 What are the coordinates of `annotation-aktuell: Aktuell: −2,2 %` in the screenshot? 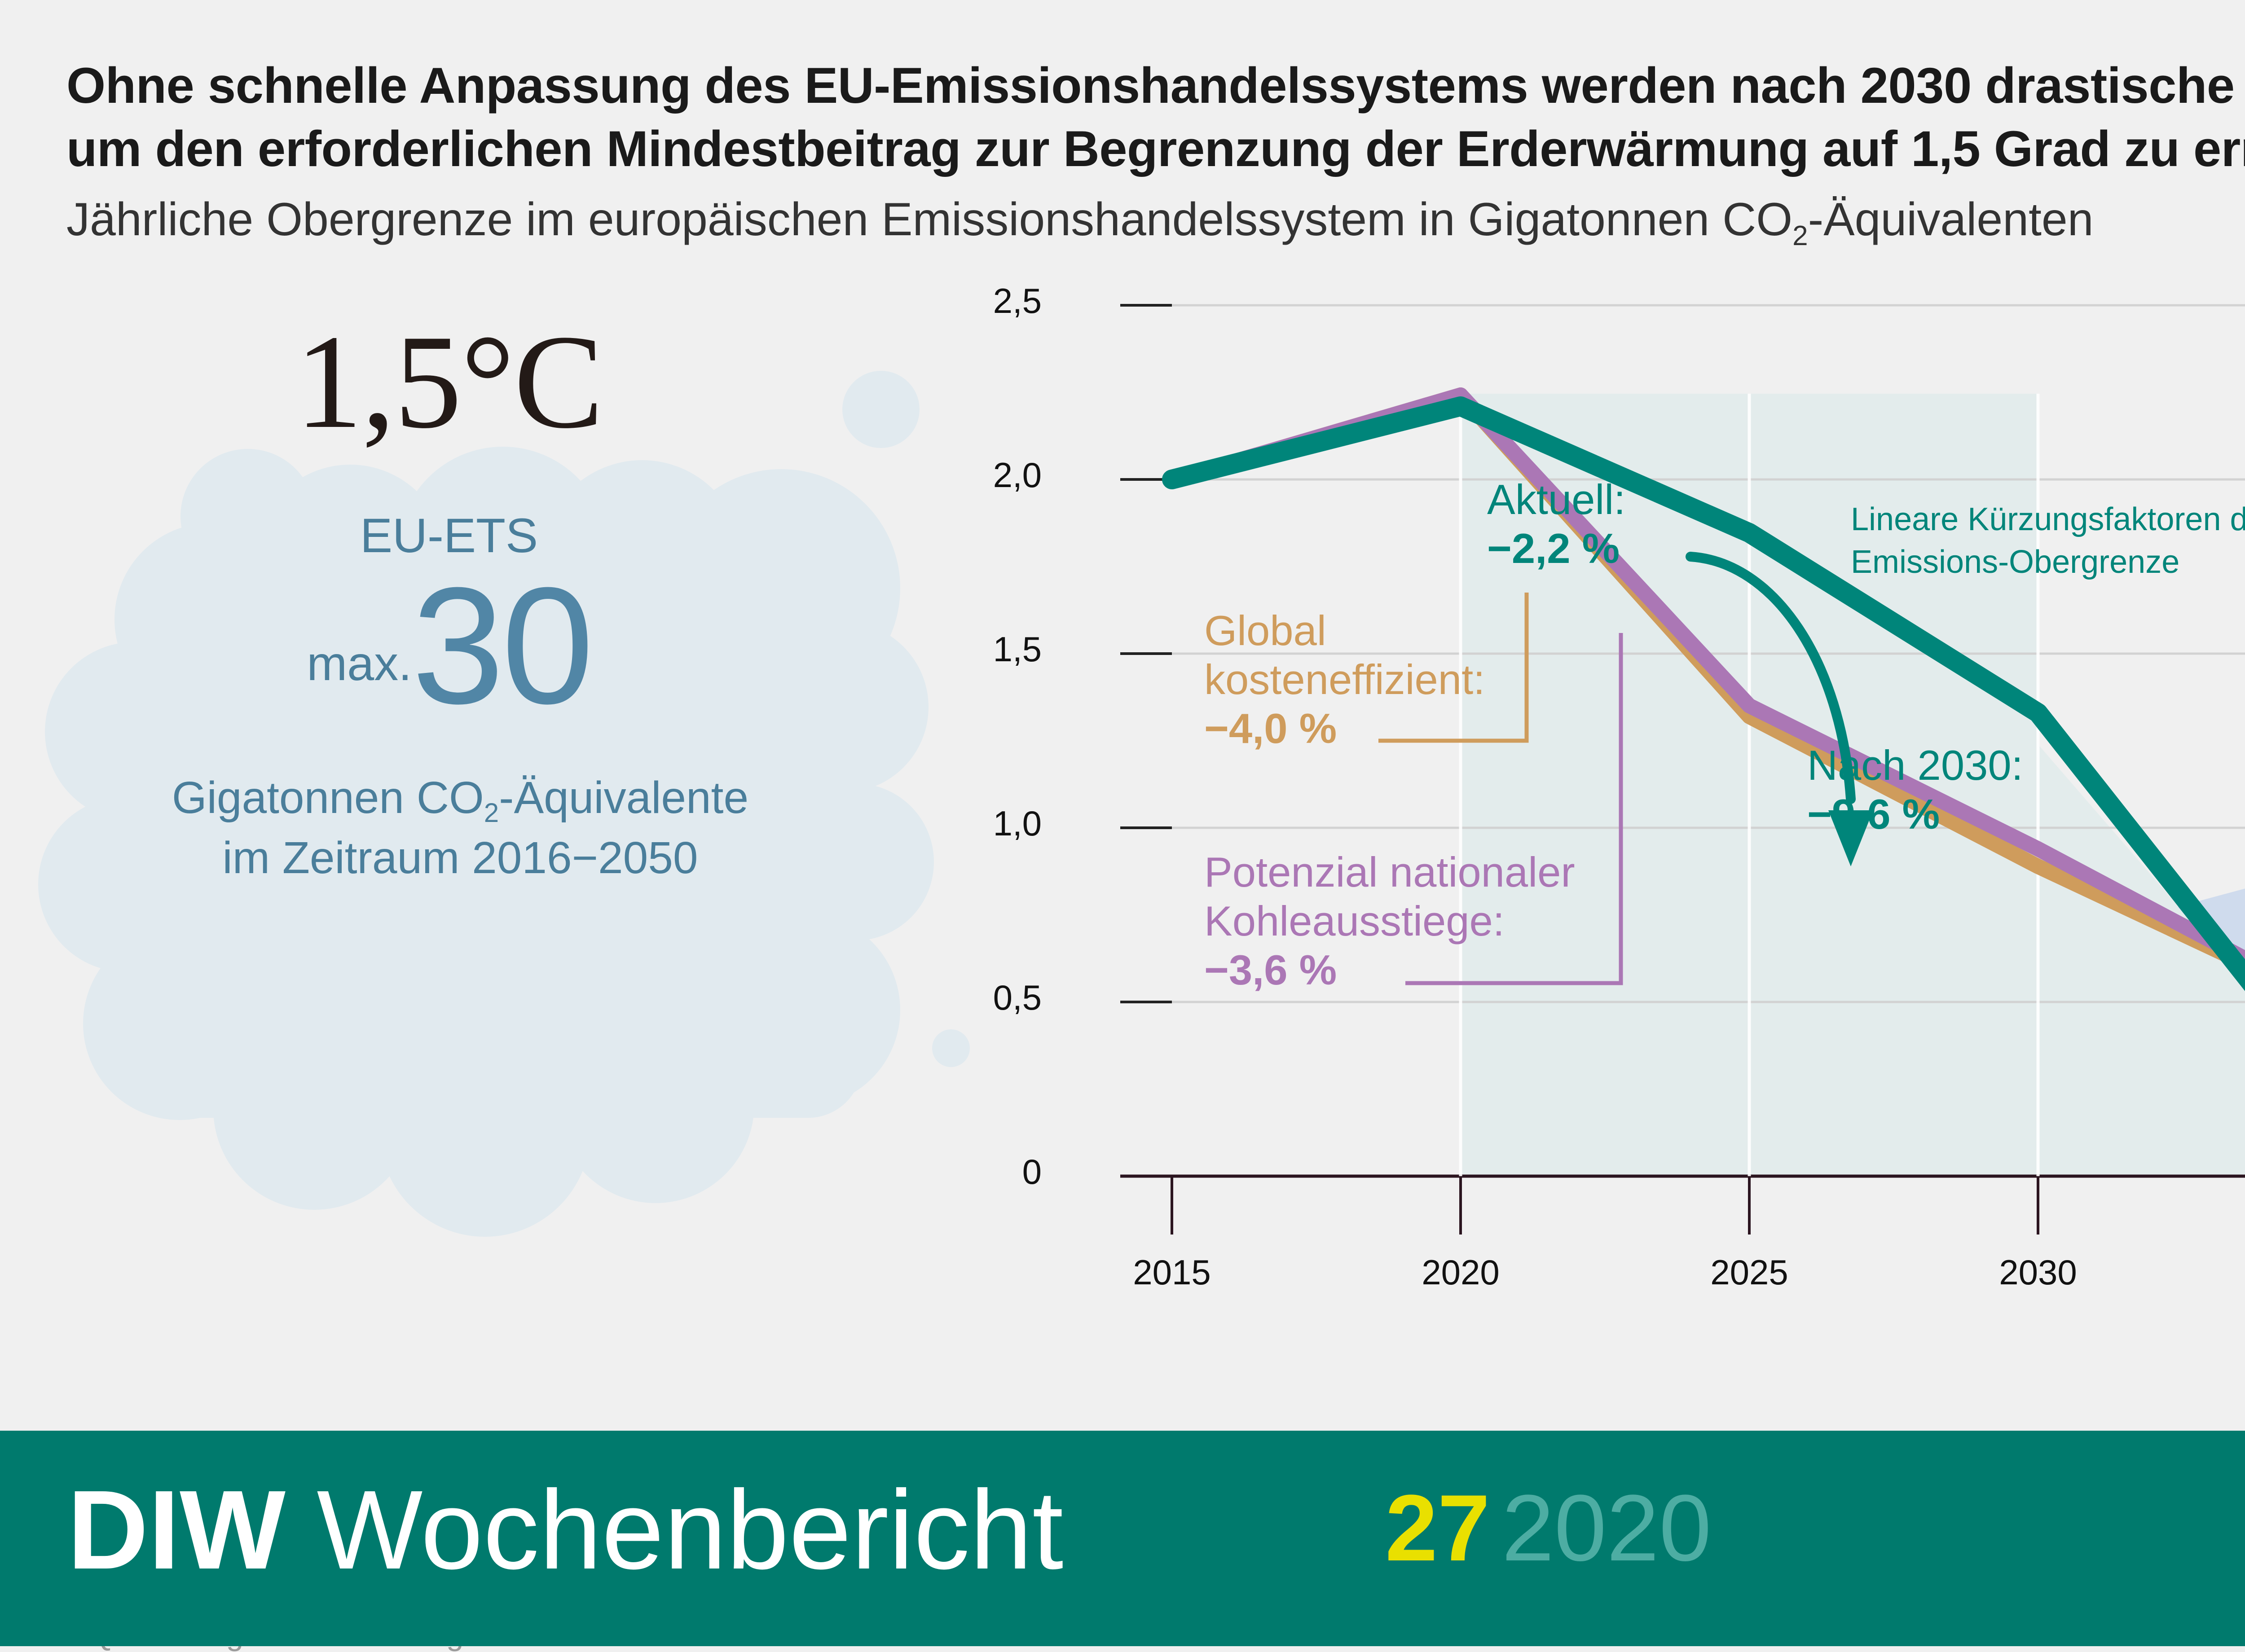 It's located at (1556, 524).